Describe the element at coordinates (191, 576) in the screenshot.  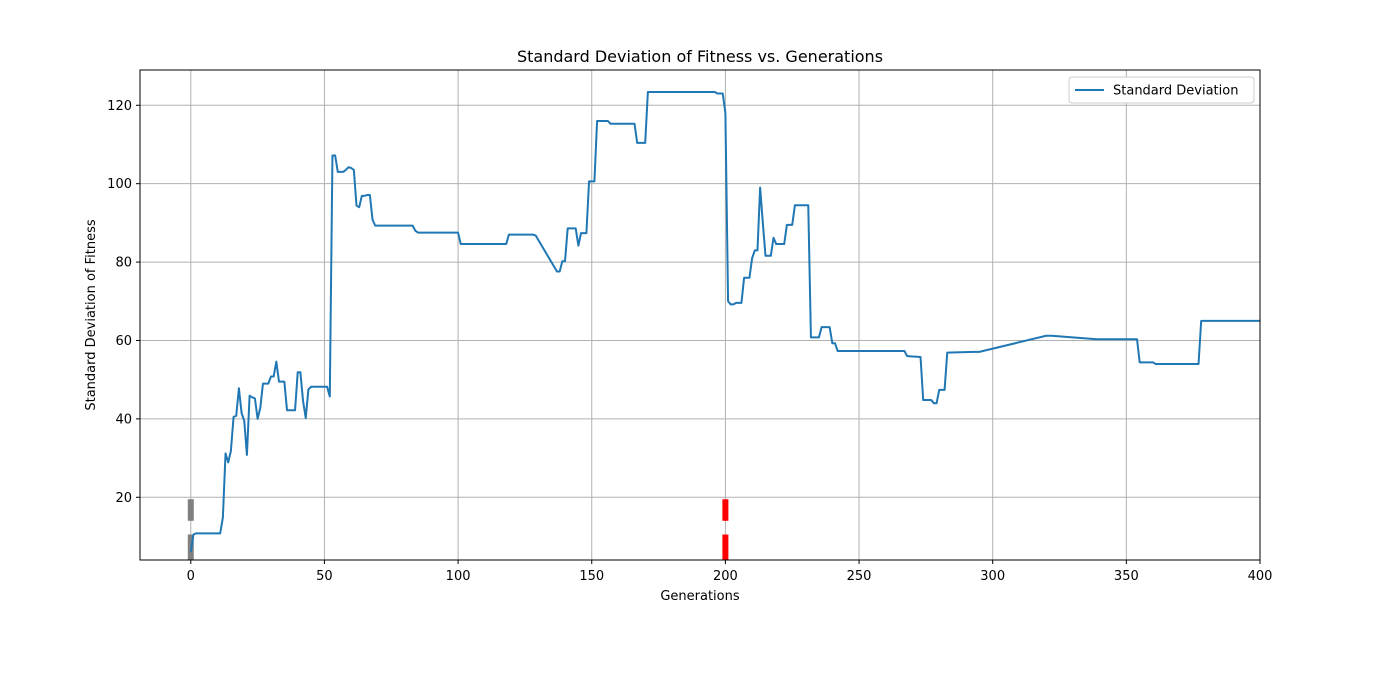
I see `x-tick-label: 0` at that location.